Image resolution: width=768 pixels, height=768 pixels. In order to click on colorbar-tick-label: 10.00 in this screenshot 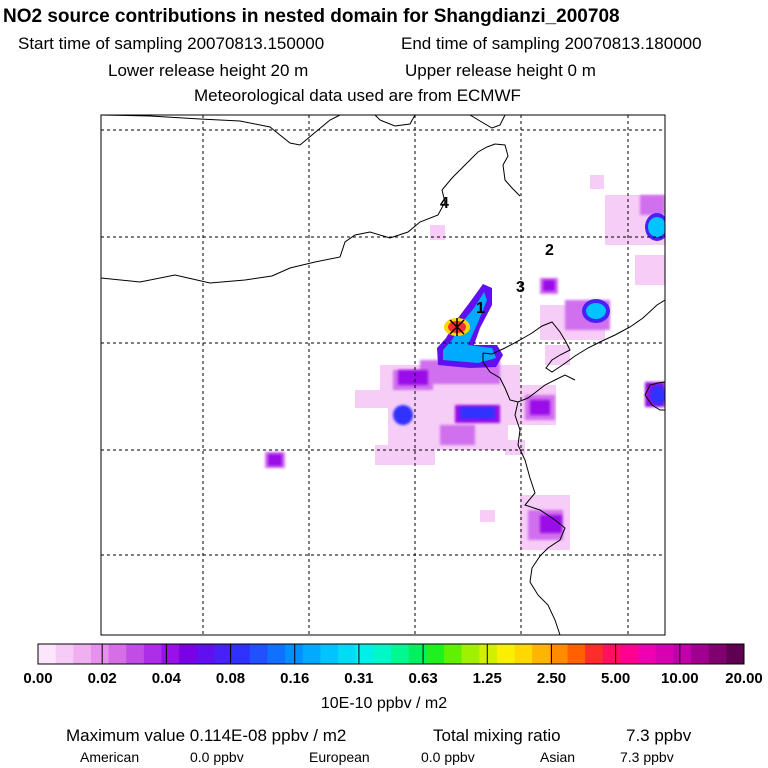, I will do `click(680, 678)`.